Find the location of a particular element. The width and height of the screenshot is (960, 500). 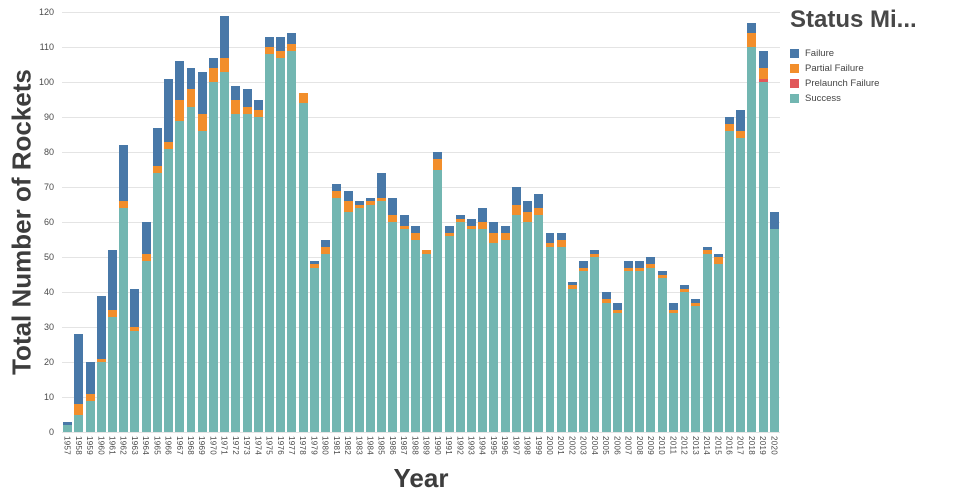

segment-partial-failure-1993 is located at coordinates (471, 227).